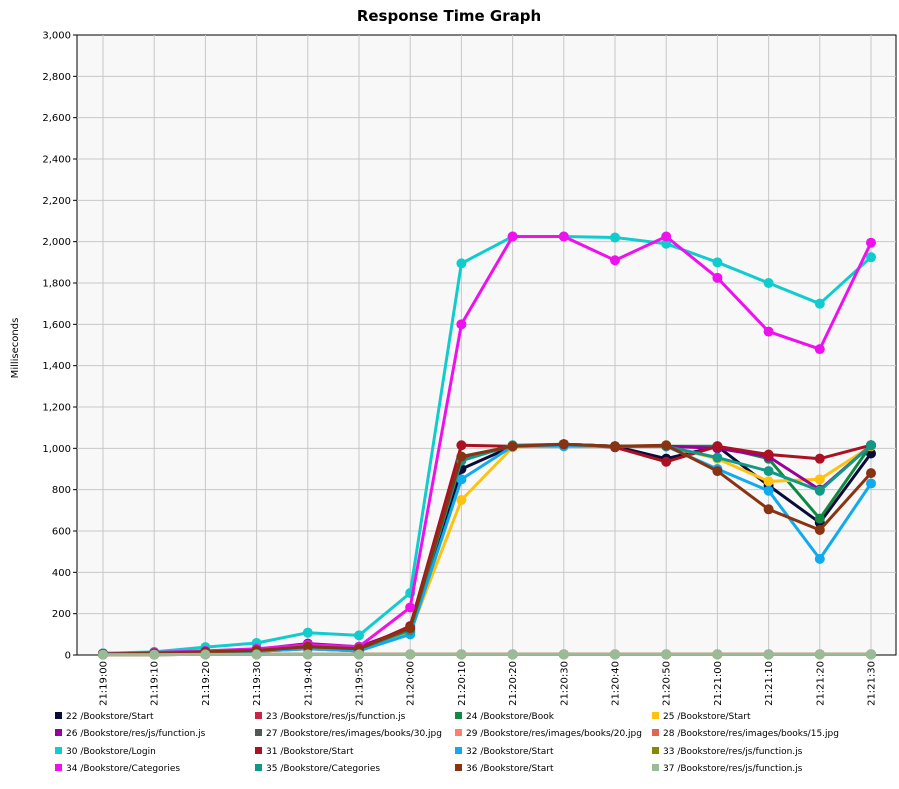  What do you see at coordinates (504, 752) in the screenshot?
I see `legend-item: 32 /Bookstore/Start` at bounding box center [504, 752].